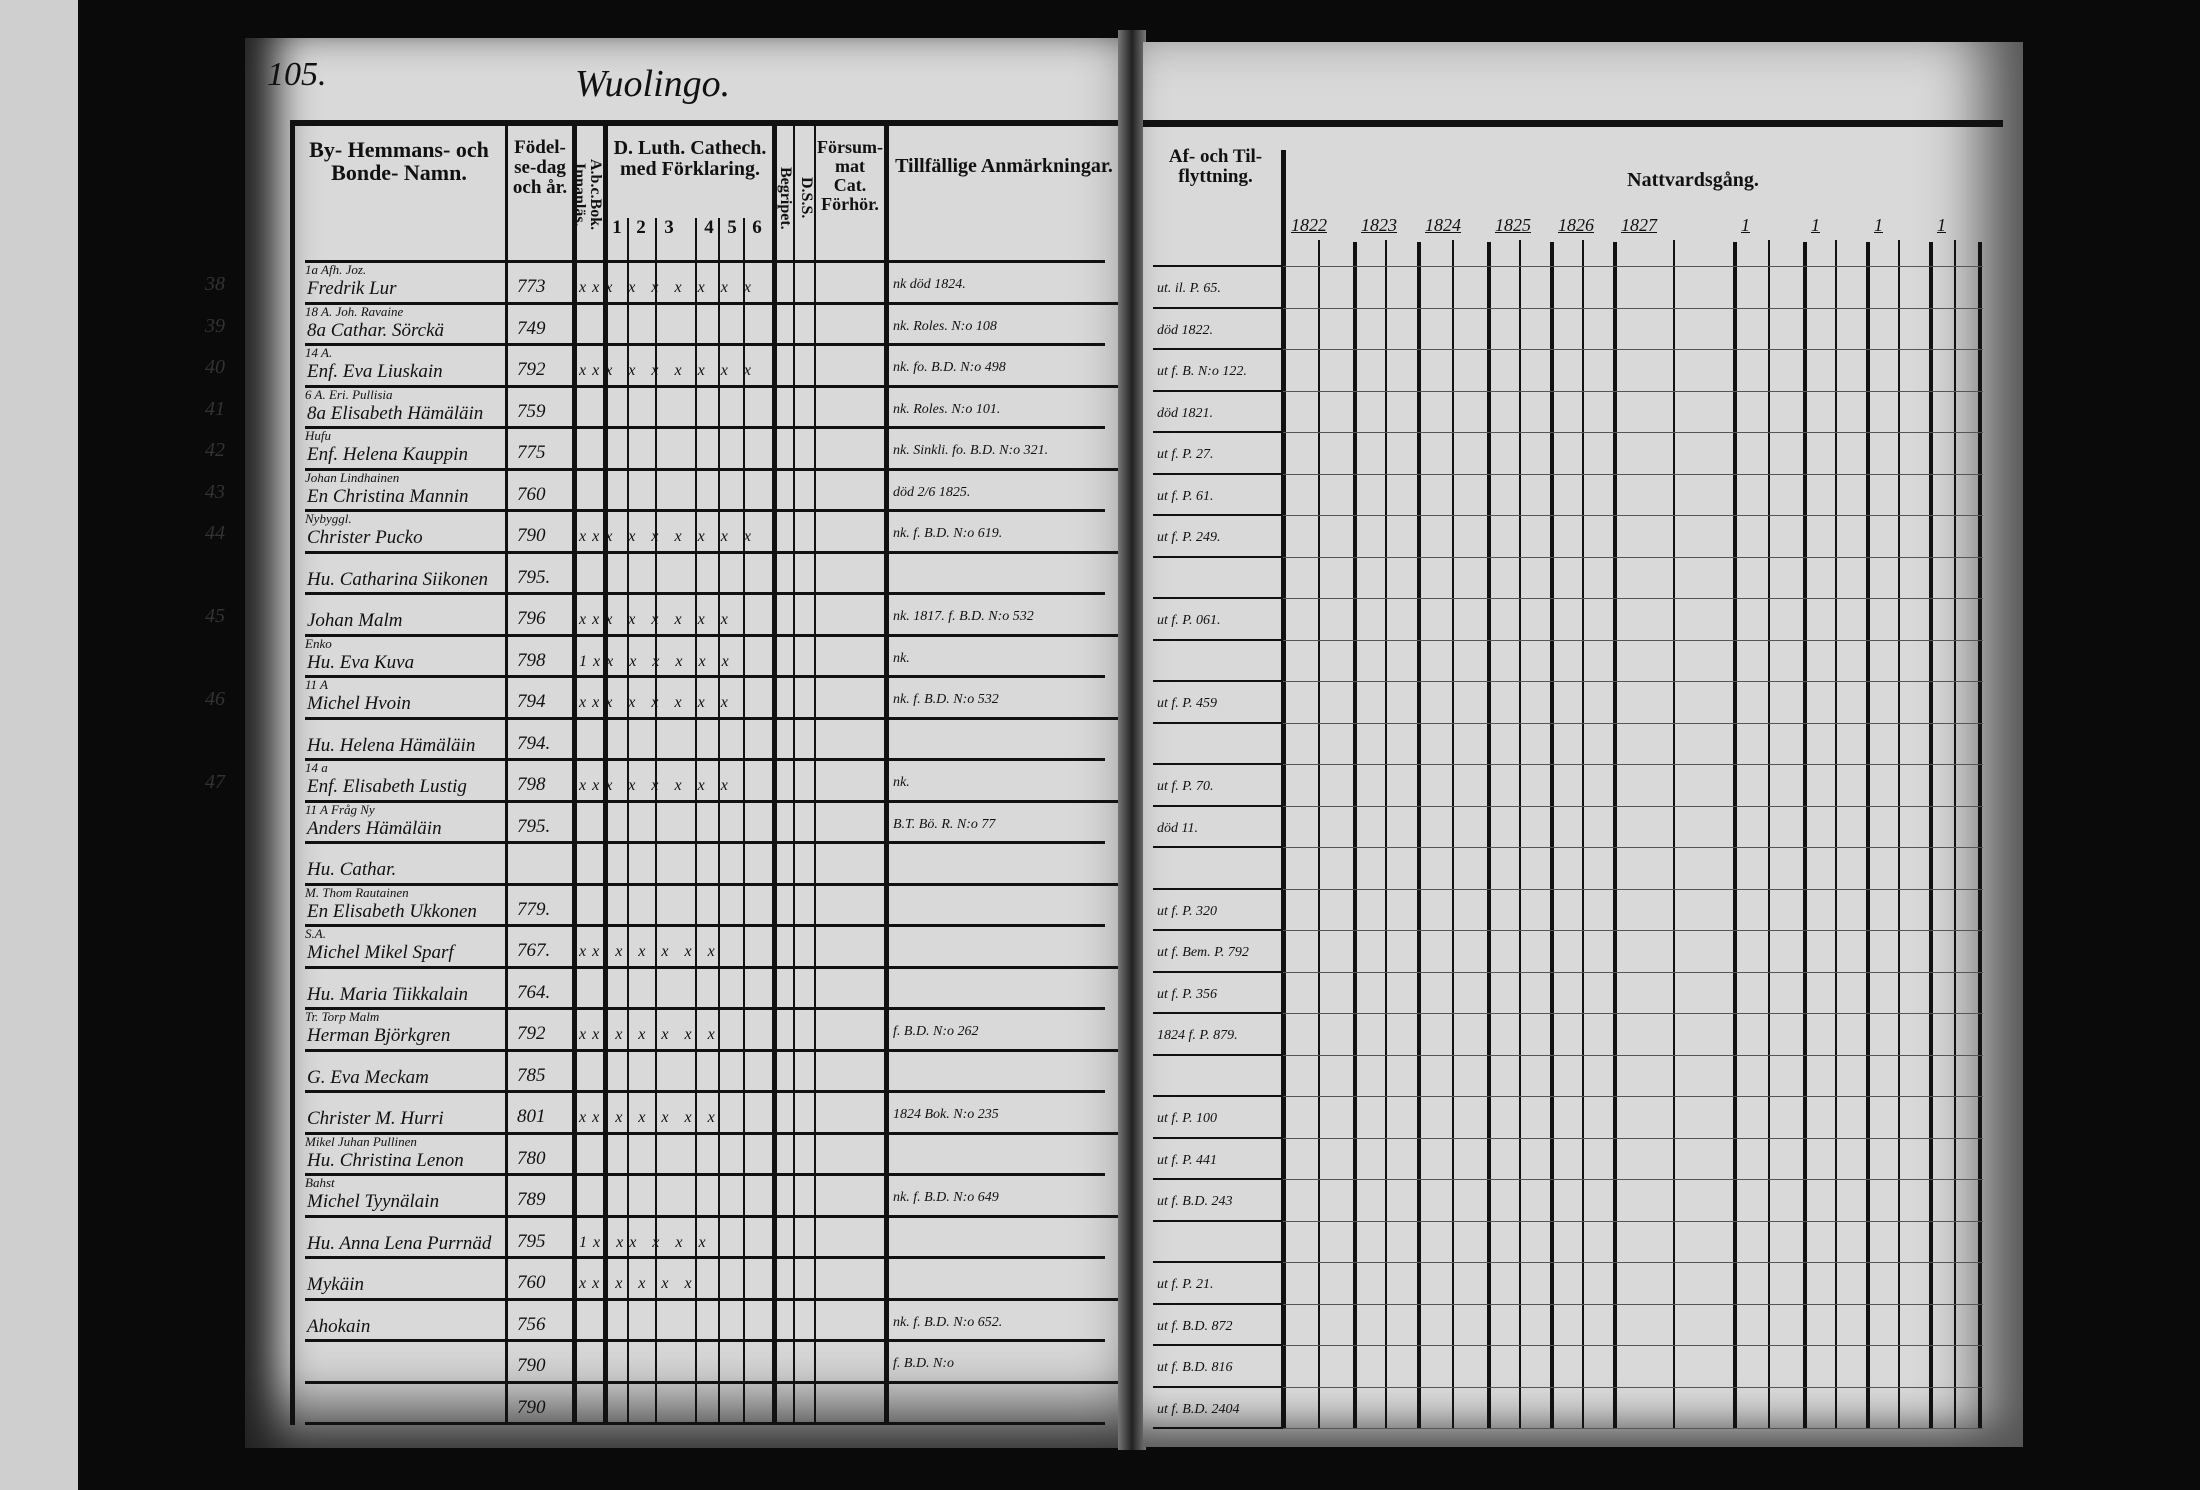 The height and width of the screenshot is (1490, 2200). What do you see at coordinates (785, 198) in the screenshot?
I see `header-begrip: Begripet.` at bounding box center [785, 198].